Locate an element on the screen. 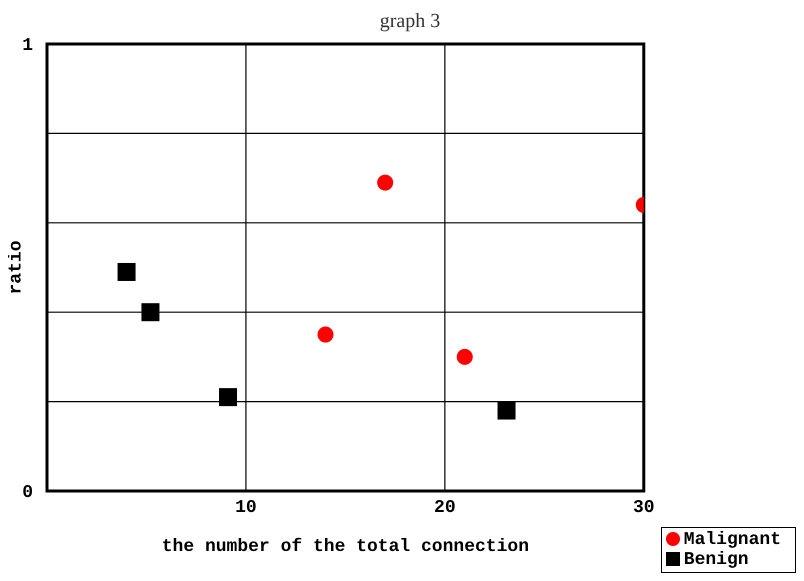  x-tick-label: 30 is located at coordinates (643, 508).